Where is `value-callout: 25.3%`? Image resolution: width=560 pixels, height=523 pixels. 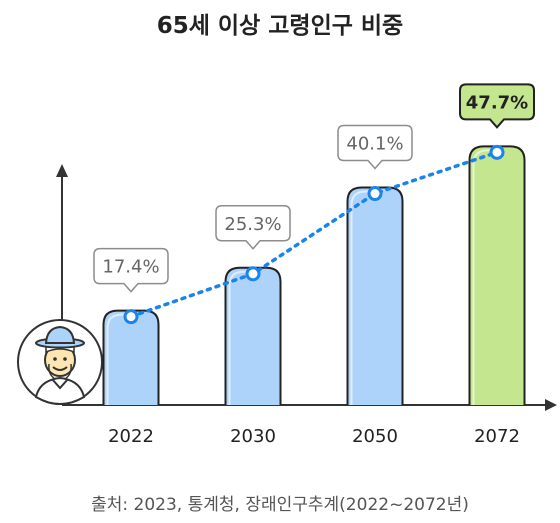
value-callout: 25.3% is located at coordinates (253, 227).